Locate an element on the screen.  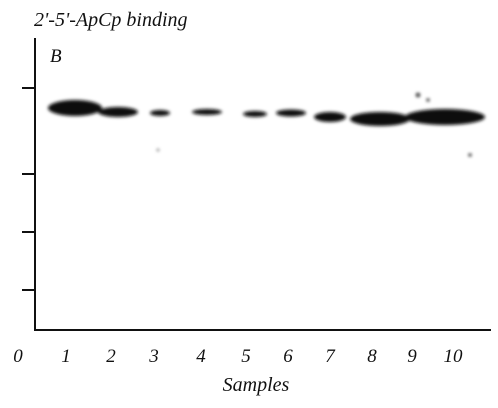
x-labels: 0 1 2 3 4 5 6 7 8 9 10 is located at coordinates (238, 356).